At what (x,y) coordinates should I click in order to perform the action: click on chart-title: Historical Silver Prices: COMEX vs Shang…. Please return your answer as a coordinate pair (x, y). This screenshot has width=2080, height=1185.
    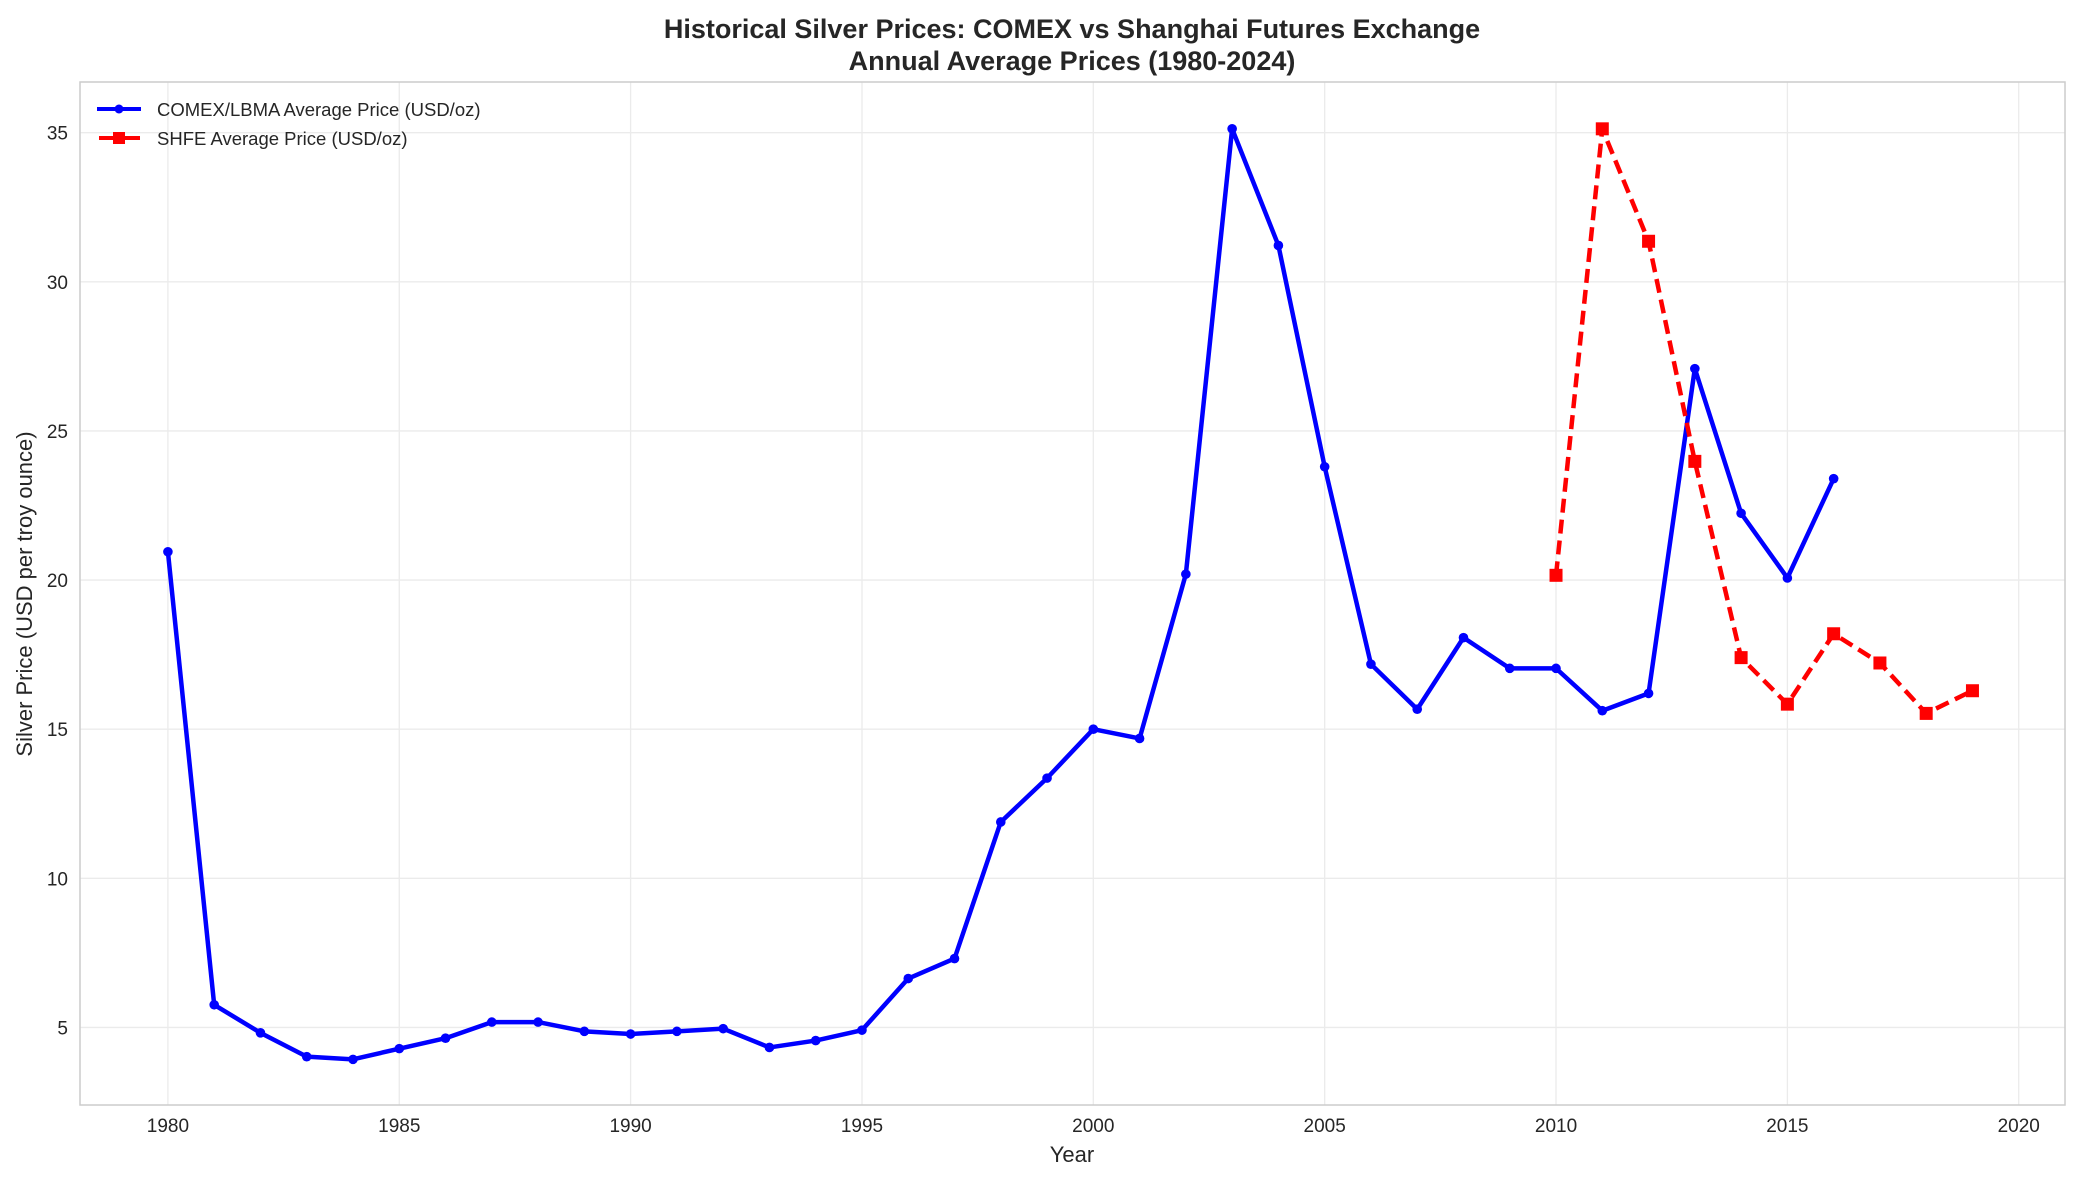
    Looking at the image, I should click on (1072, 29).